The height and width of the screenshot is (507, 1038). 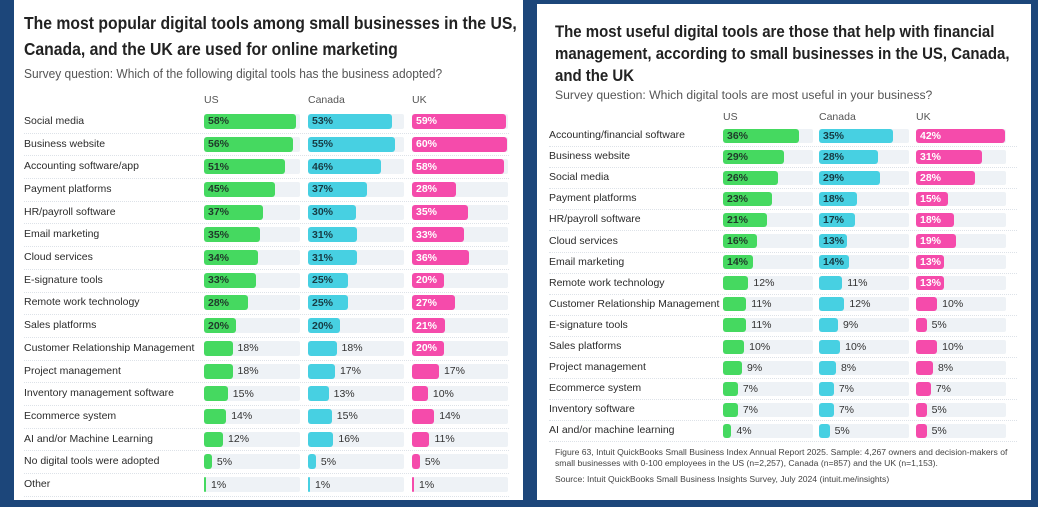 I want to click on bar-track: 53%, so click(x=356, y=121).